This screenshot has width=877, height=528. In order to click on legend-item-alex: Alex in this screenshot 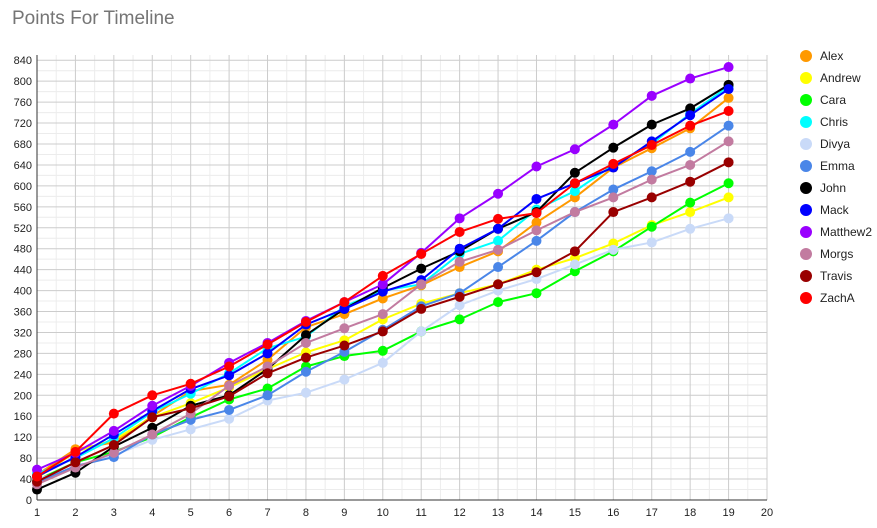, I will do `click(821, 56)`.